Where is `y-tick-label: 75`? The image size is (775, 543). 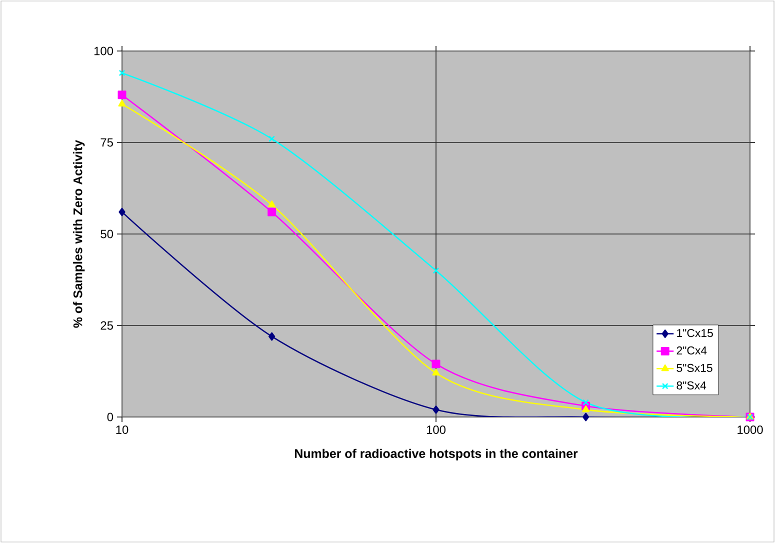 y-tick-label: 75 is located at coordinates (106, 142).